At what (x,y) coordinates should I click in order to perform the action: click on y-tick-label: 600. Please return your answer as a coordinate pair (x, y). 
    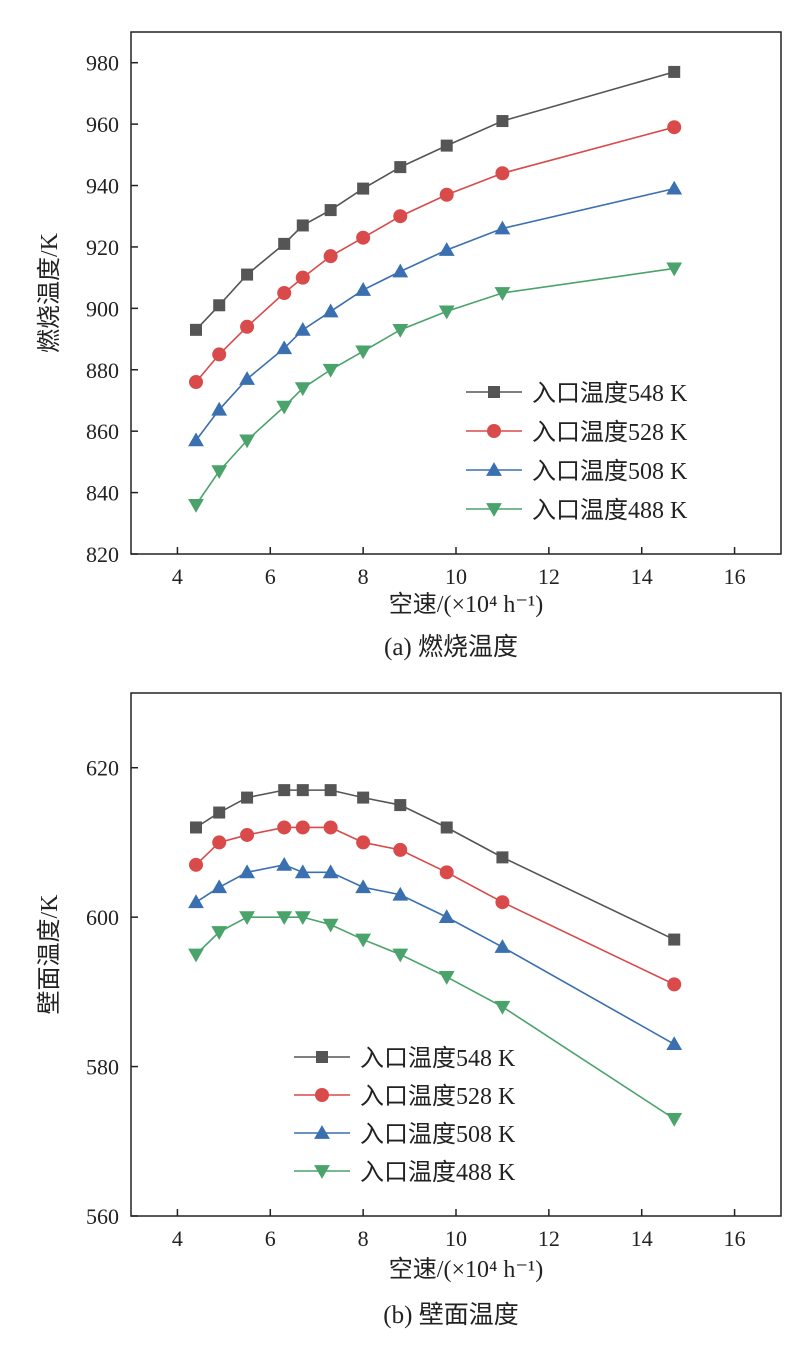
    Looking at the image, I should click on (102, 917).